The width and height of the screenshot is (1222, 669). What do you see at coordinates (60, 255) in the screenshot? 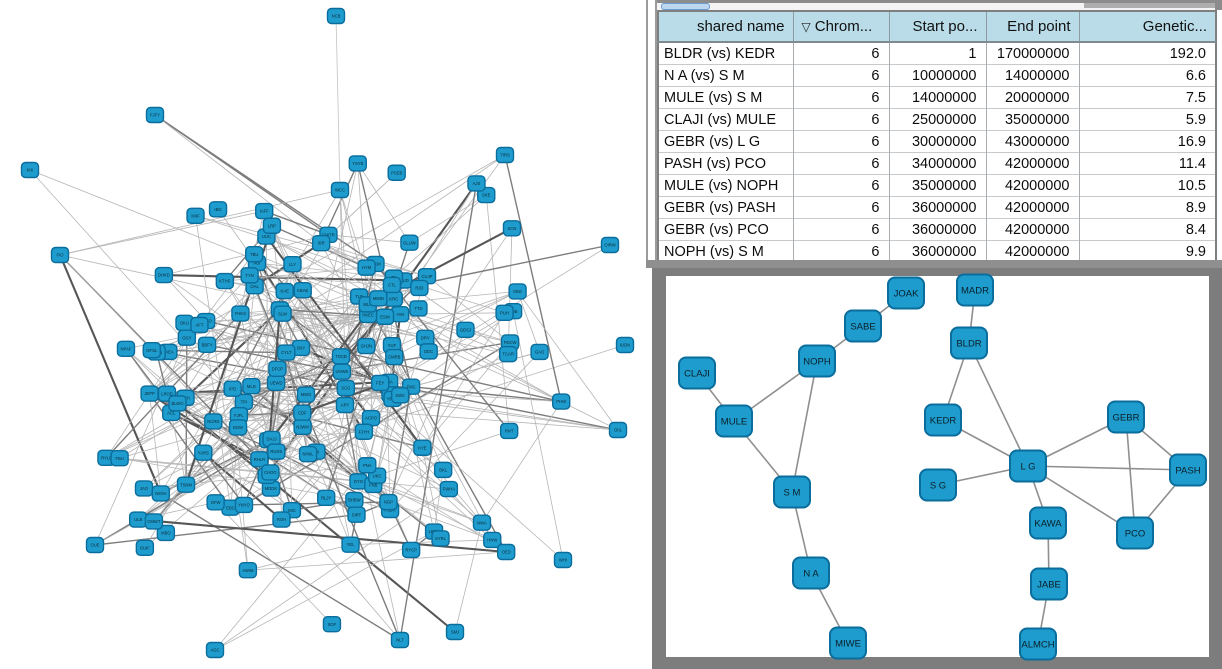
I see `network-node: FIO` at bounding box center [60, 255].